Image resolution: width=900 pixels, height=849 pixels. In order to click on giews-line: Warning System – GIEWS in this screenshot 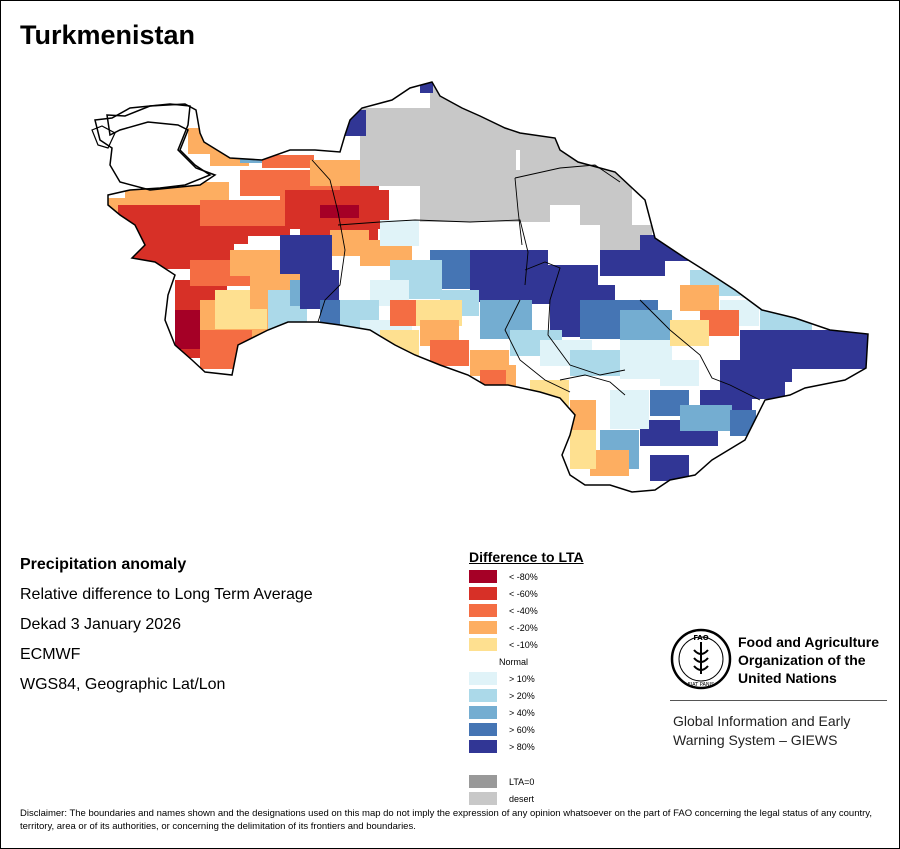, I will do `click(755, 740)`.